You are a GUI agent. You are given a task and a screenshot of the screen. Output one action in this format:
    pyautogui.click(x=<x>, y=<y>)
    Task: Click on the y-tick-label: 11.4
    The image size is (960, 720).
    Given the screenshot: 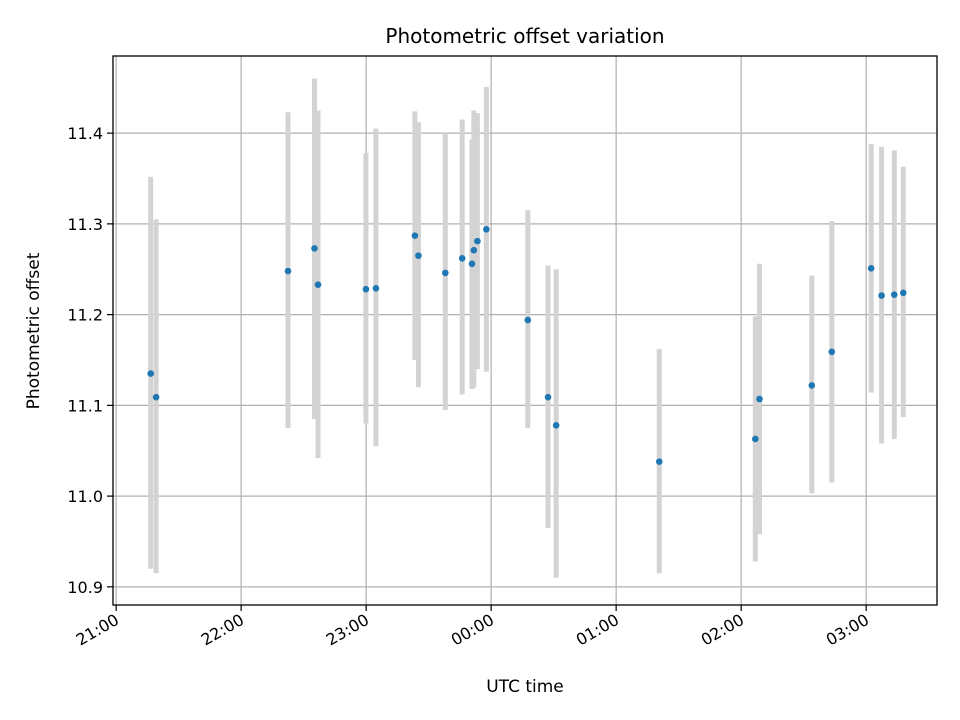 What is the action you would take?
    pyautogui.click(x=85, y=133)
    